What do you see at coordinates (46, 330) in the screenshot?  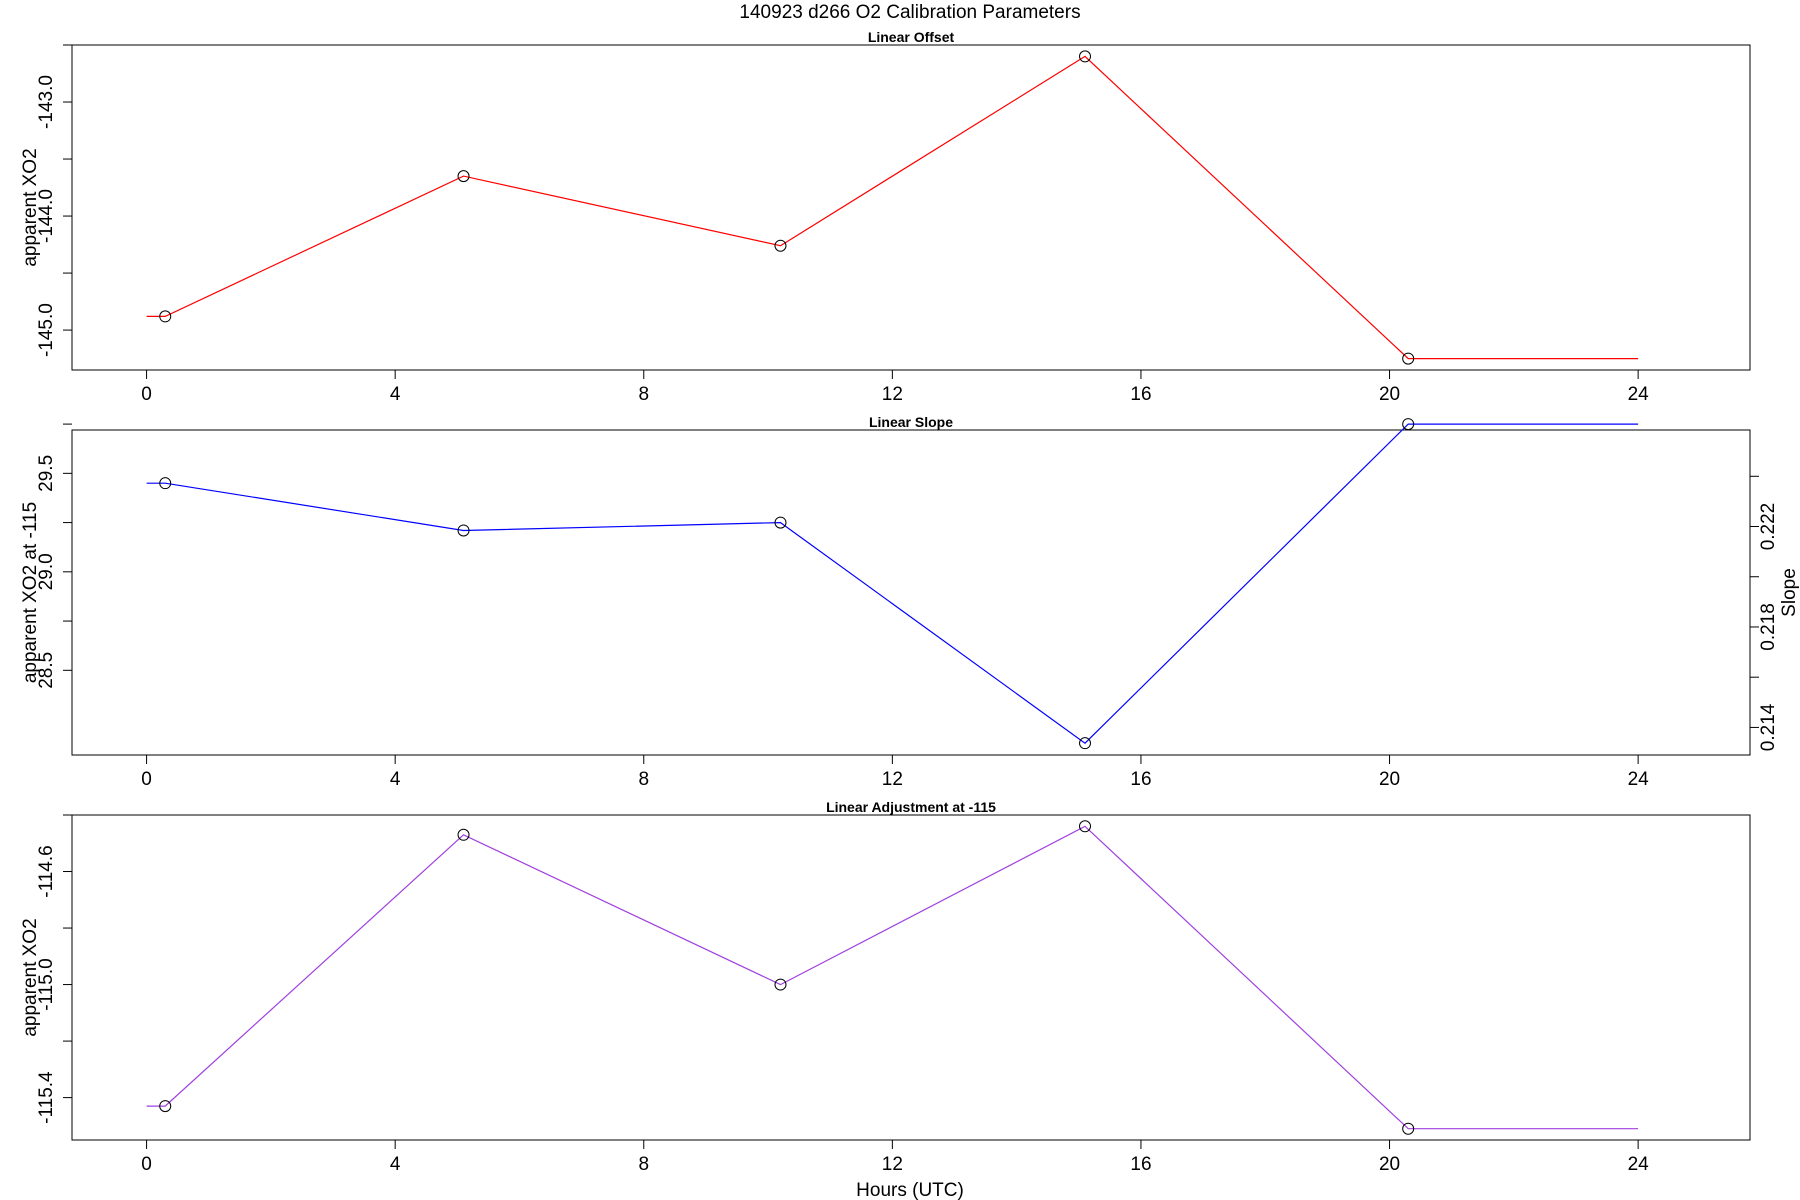 I see `y-tick-label: -145.0` at bounding box center [46, 330].